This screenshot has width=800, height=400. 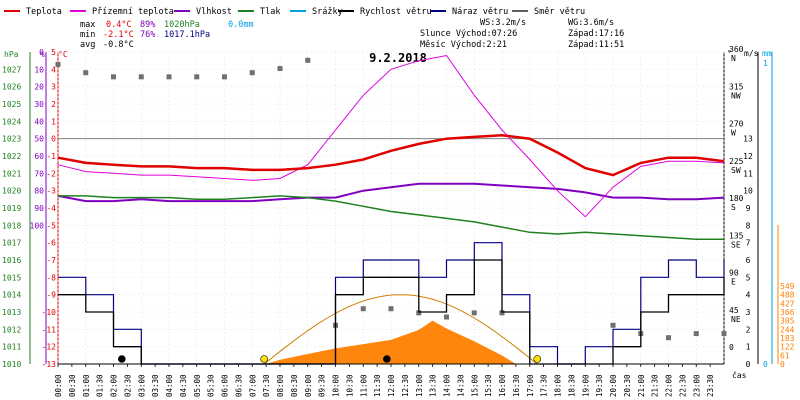 I want to click on x-tick-label: 17:30, so click(x=544, y=385).